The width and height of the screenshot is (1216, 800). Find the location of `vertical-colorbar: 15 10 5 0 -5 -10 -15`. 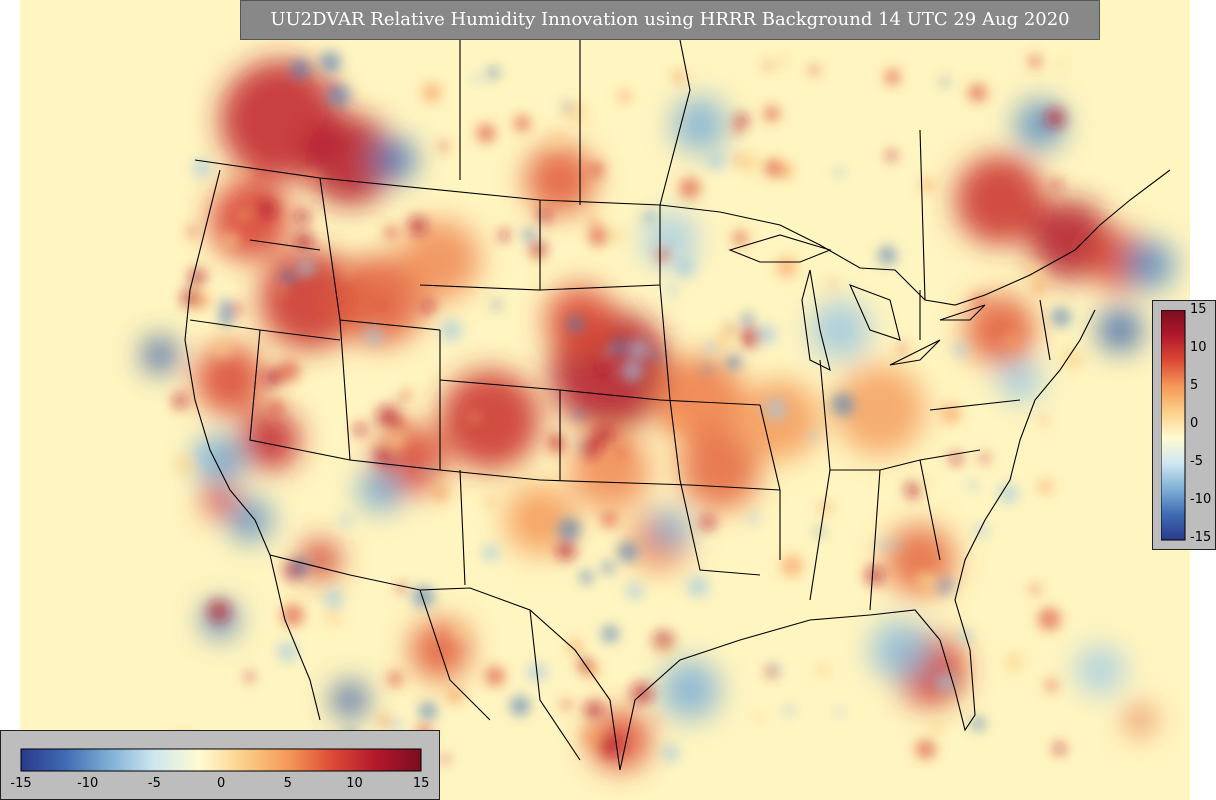

vertical-colorbar: 15 10 5 0 -5 -10 -15 is located at coordinates (1184, 425).